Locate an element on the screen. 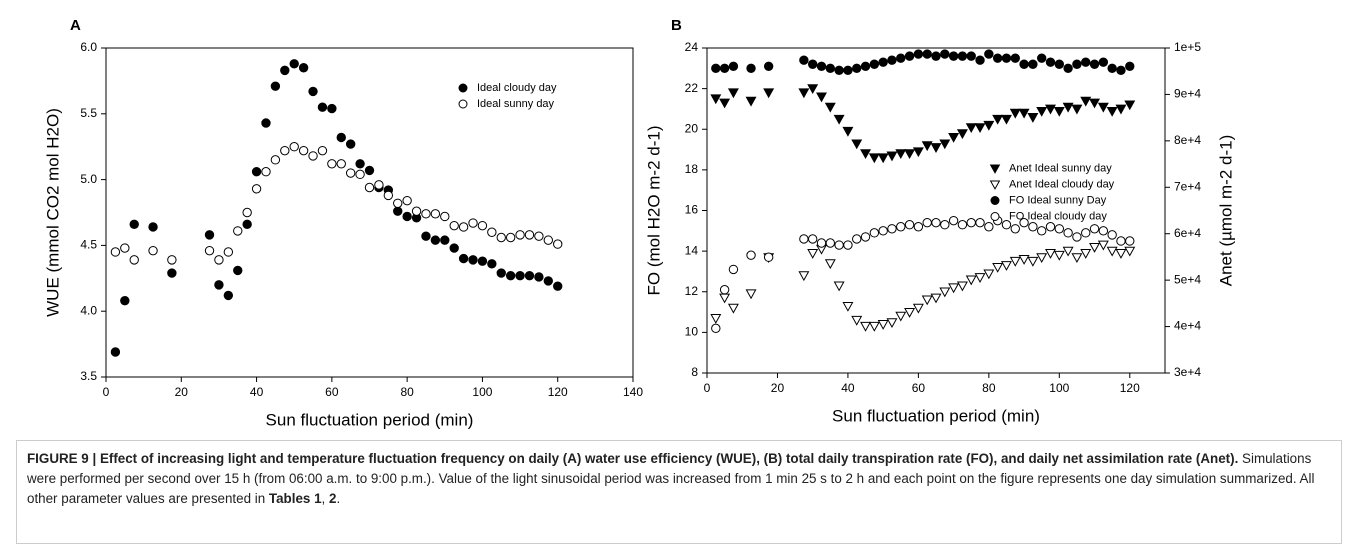  x-tick-label: 0 is located at coordinates (707, 388).